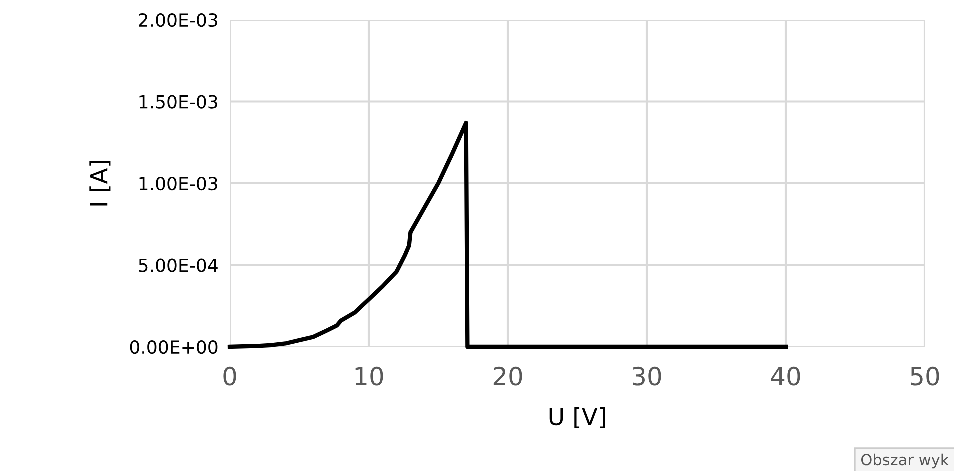 Image resolution: width=954 pixels, height=471 pixels. What do you see at coordinates (178, 20) in the screenshot?
I see `y-tick-label: 2.00E-03` at bounding box center [178, 20].